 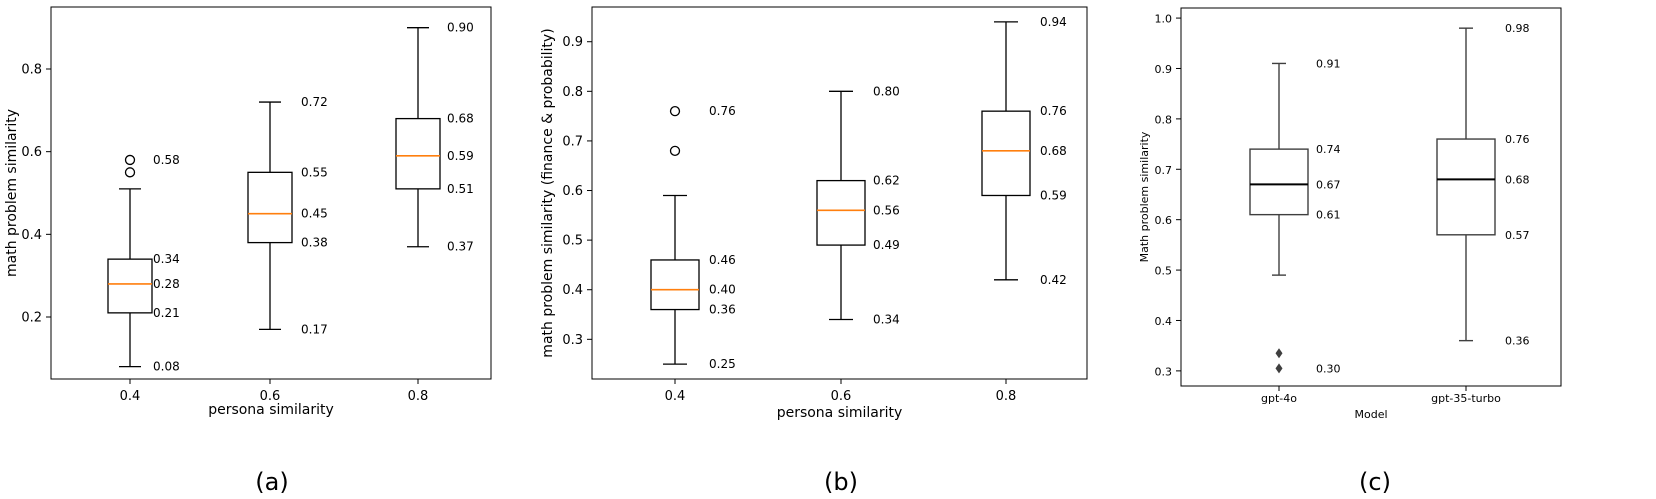 What do you see at coordinates (130, 396) in the screenshot?
I see `x-tick-label: 0.4` at bounding box center [130, 396].